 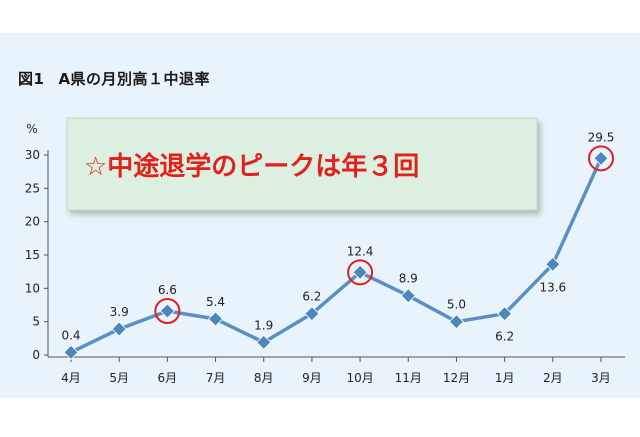 I want to click on figure-title-text: A県の月別高１中退率, so click(x=134, y=79).